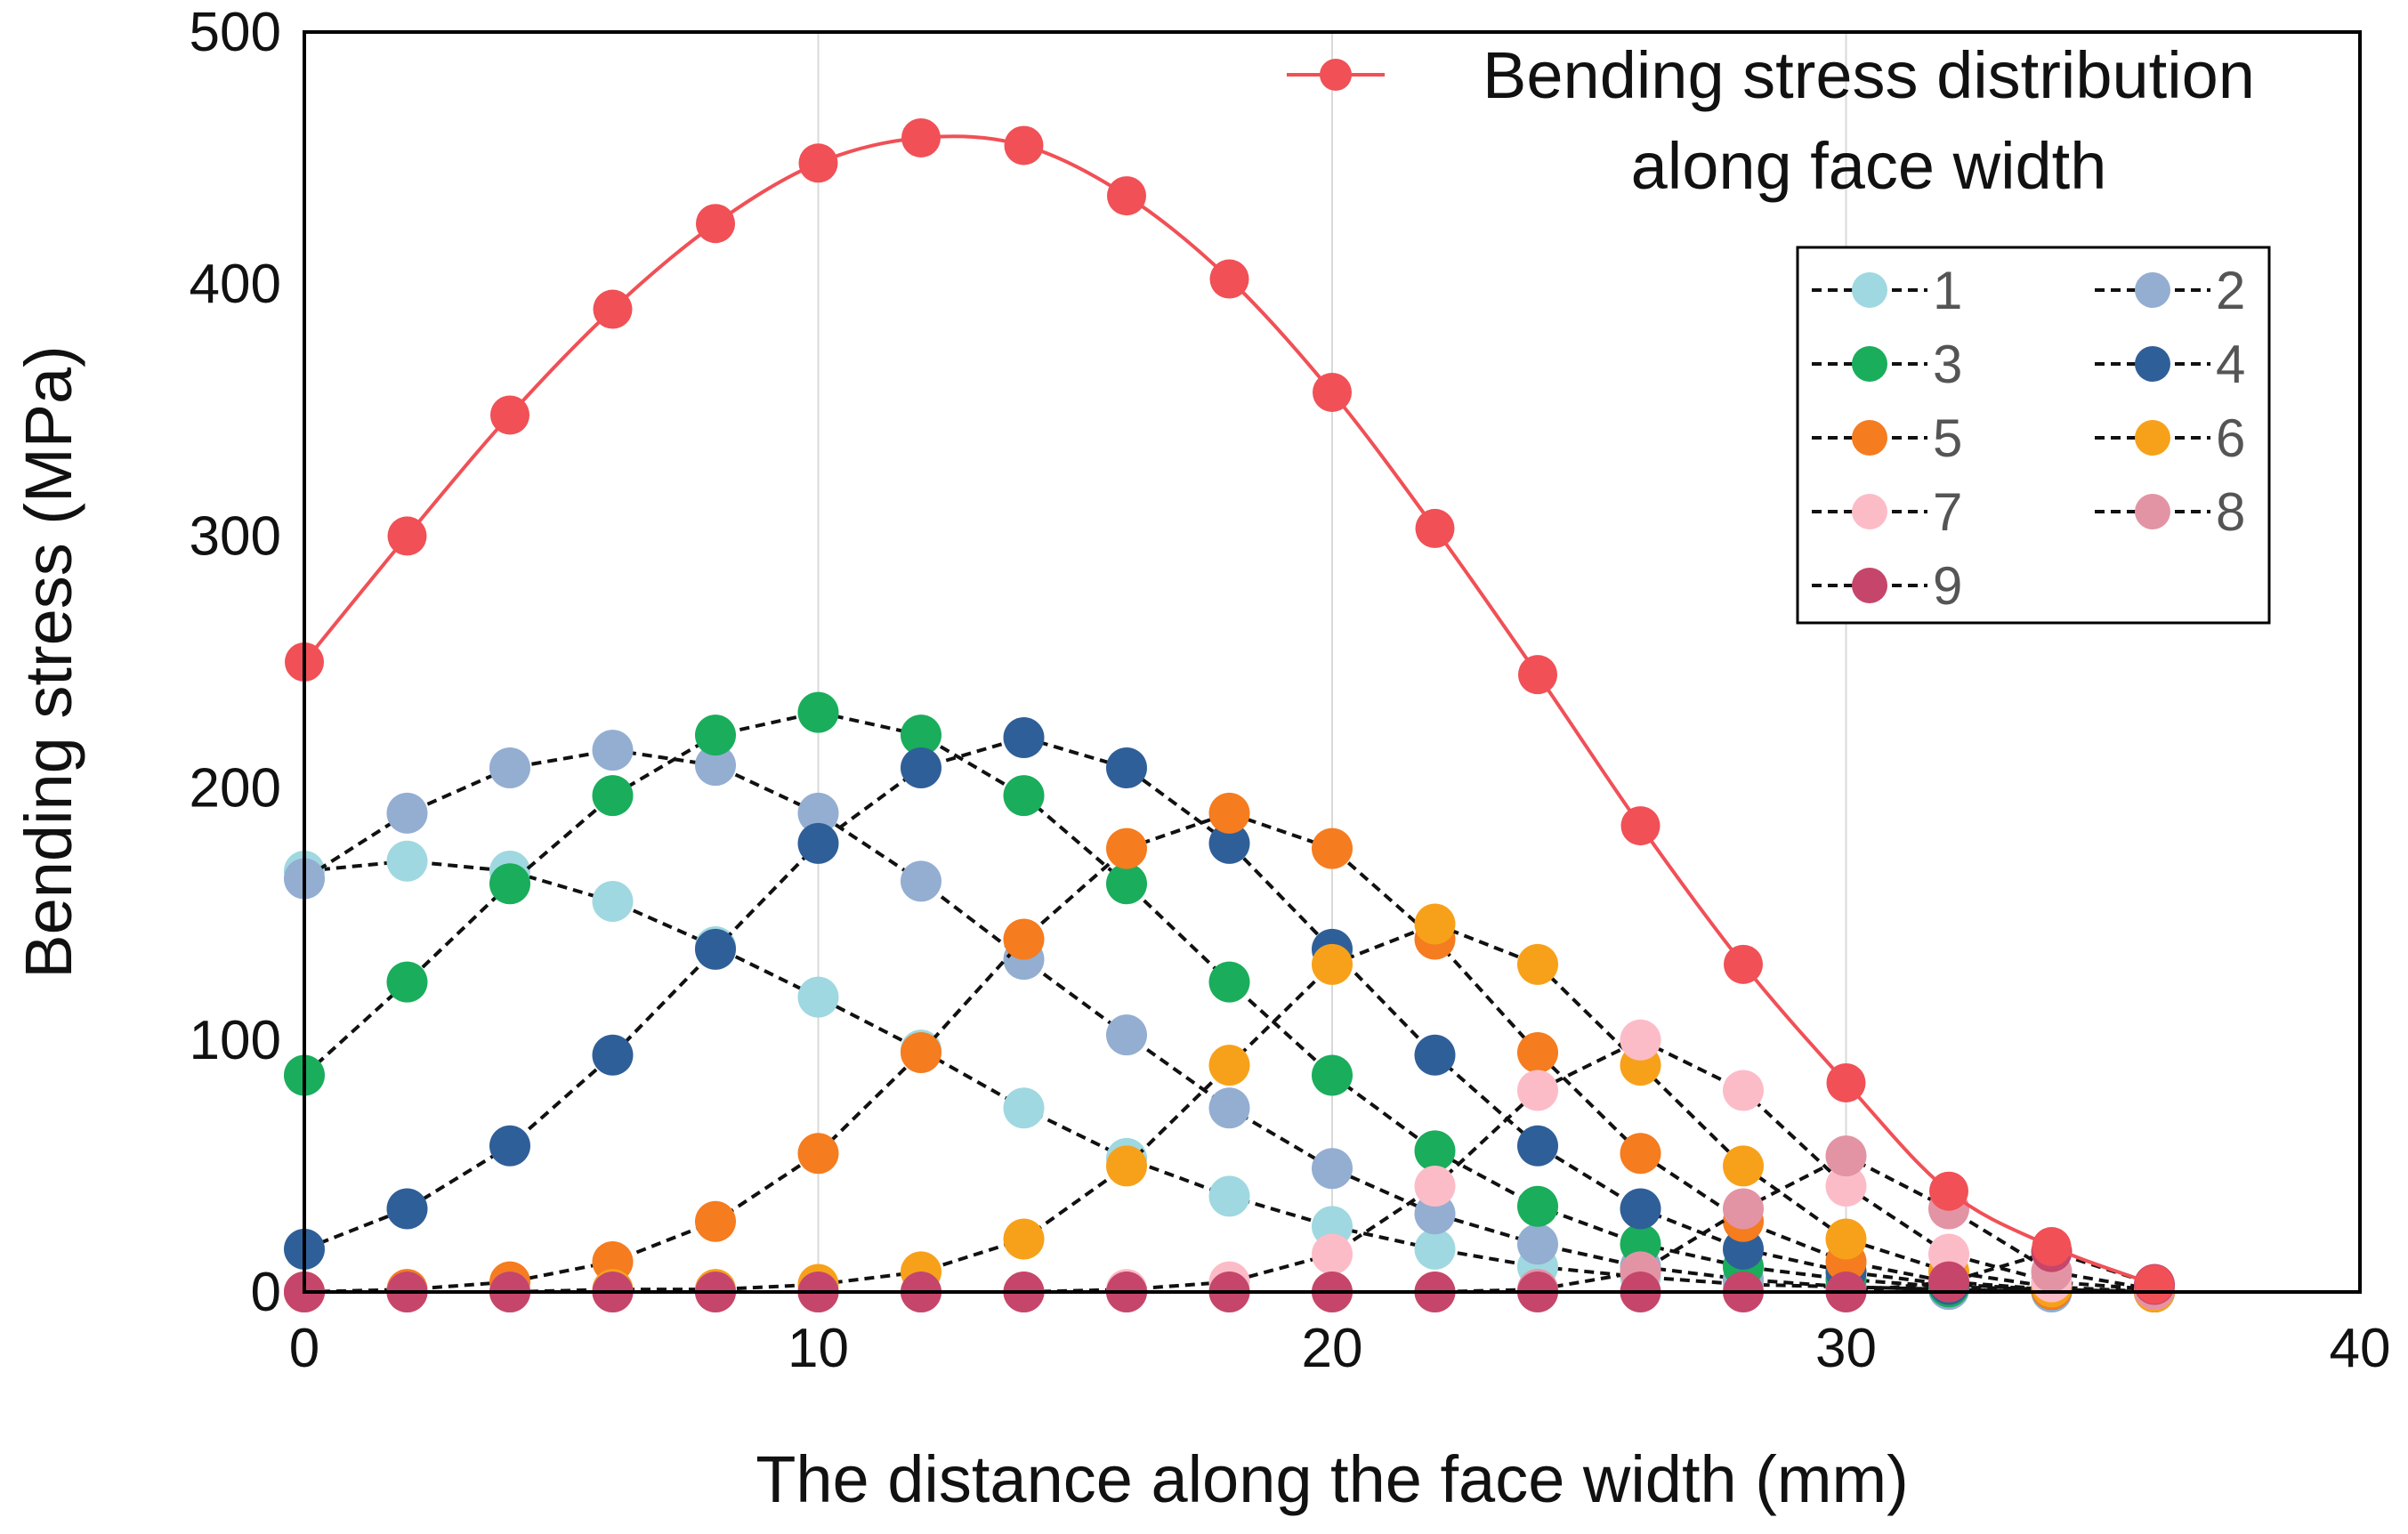  What do you see at coordinates (1887, 438) in the screenshot?
I see `legend-item-5: 5` at bounding box center [1887, 438].